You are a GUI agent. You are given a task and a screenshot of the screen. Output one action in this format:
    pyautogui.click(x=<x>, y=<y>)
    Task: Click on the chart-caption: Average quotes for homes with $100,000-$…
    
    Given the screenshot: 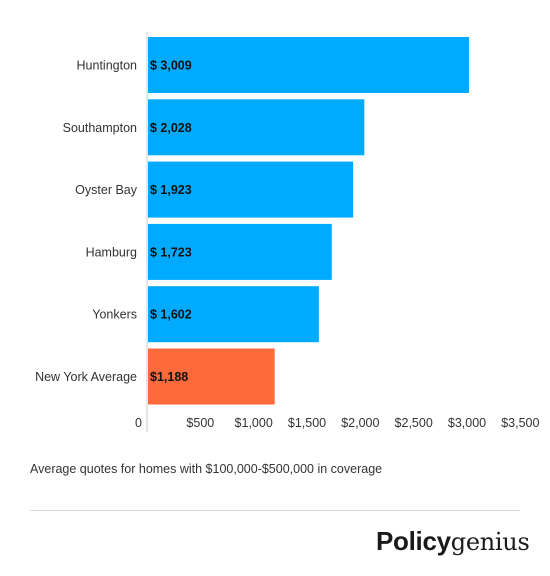 What is the action you would take?
    pyautogui.click(x=206, y=469)
    